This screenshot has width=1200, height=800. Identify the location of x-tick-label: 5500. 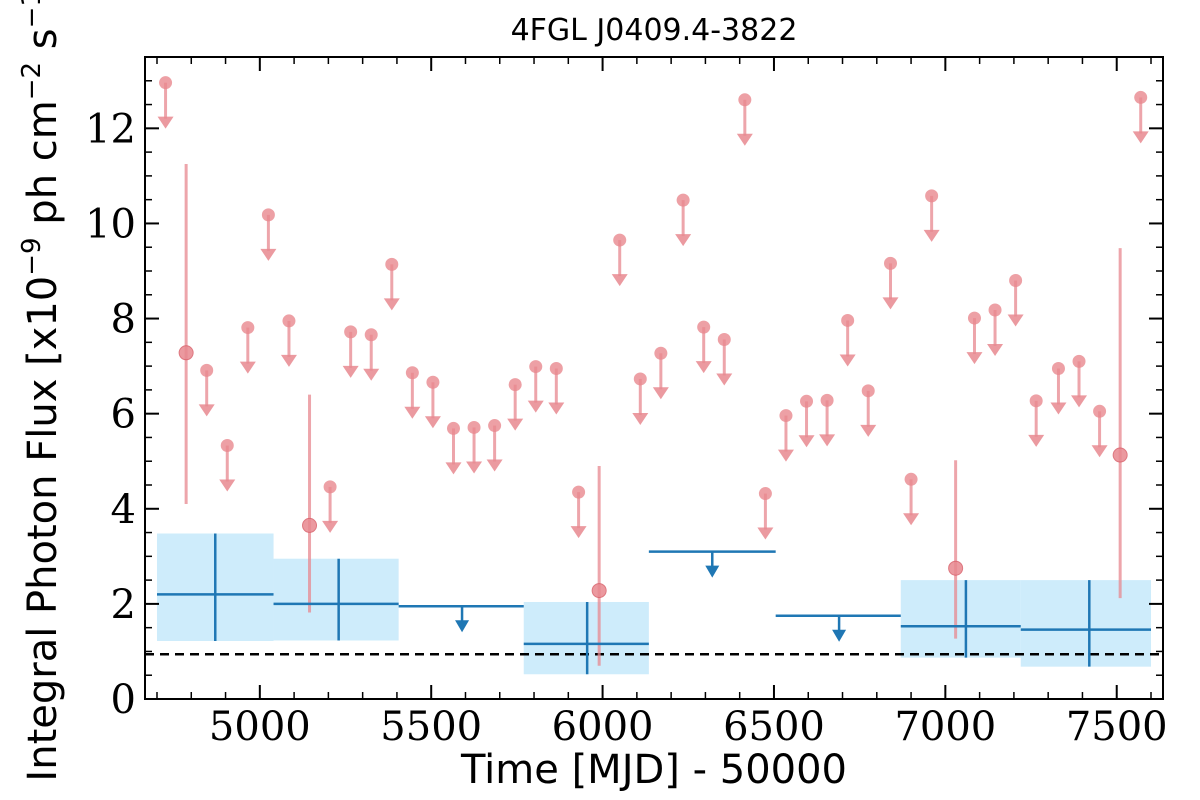
(431, 727).